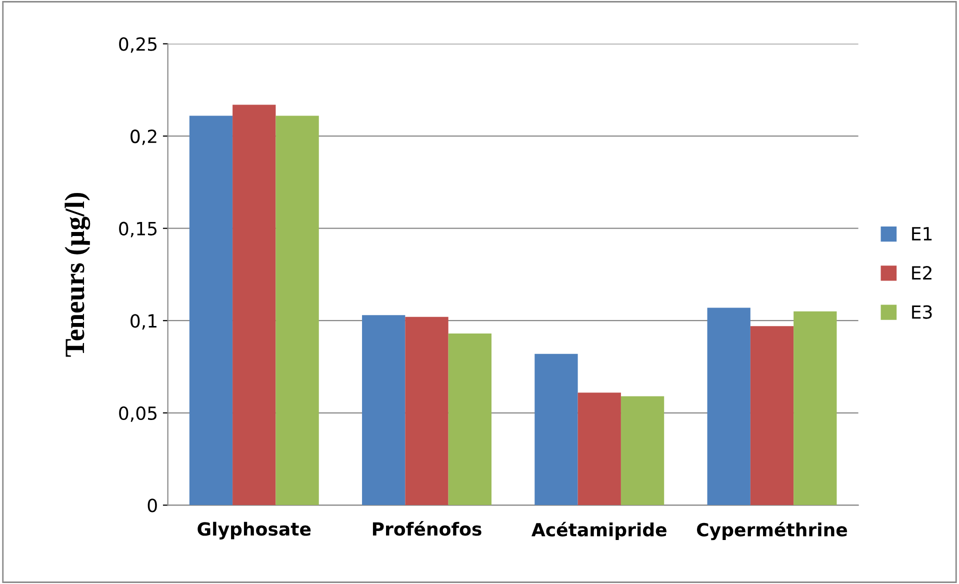 The image size is (959, 584). I want to click on x-tick-label: Cyperméthrine, so click(772, 531).